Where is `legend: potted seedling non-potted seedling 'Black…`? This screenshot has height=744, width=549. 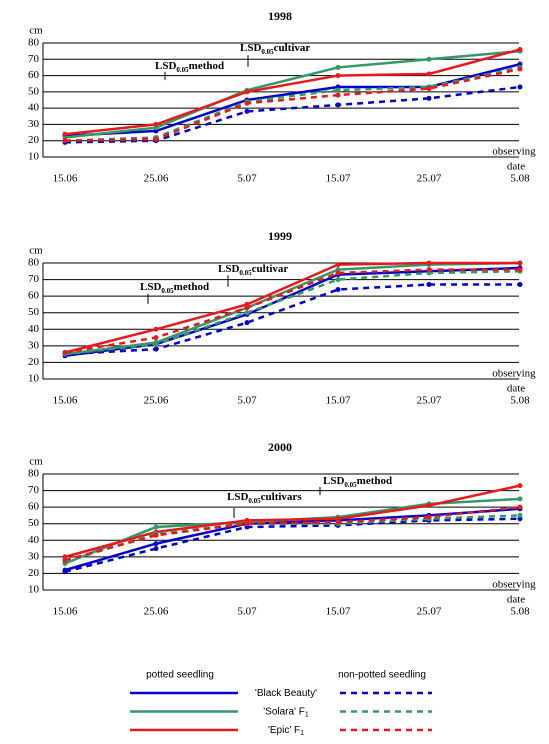 legend: potted seedling non-potted seedling 'Black… is located at coordinates (281, 703).